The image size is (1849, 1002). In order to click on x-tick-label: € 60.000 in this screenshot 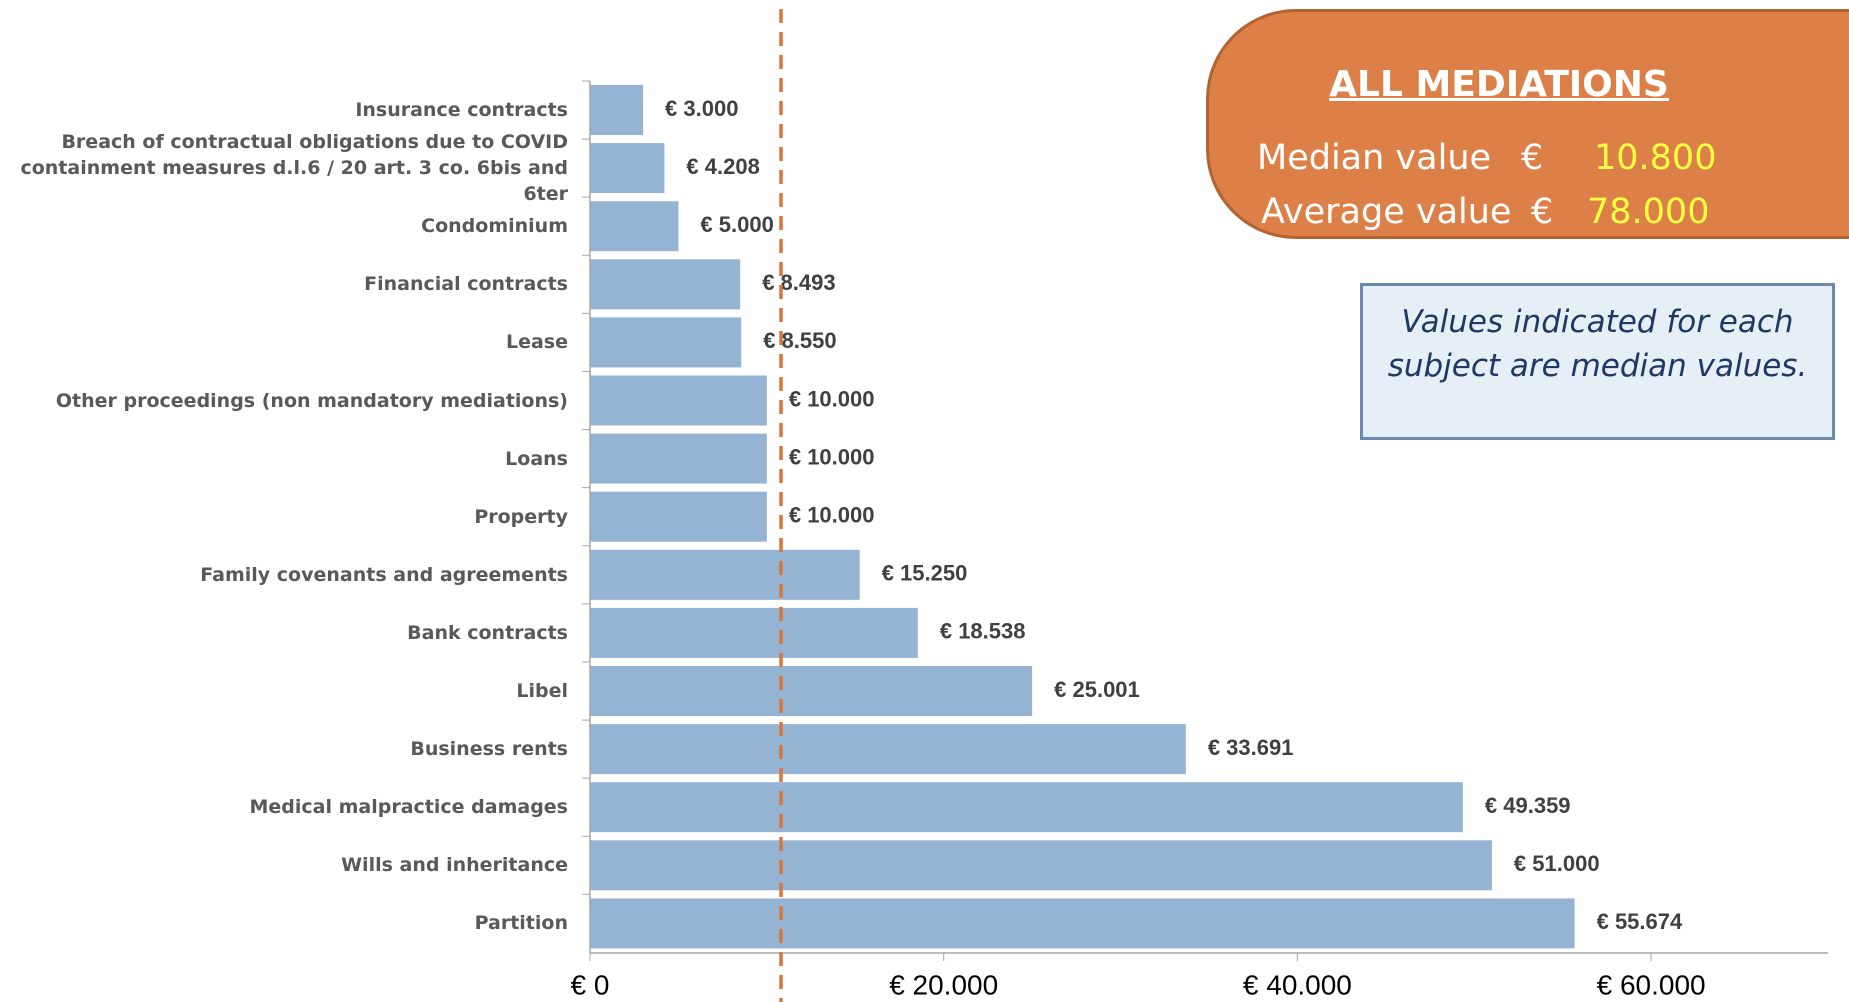, I will do `click(1651, 984)`.